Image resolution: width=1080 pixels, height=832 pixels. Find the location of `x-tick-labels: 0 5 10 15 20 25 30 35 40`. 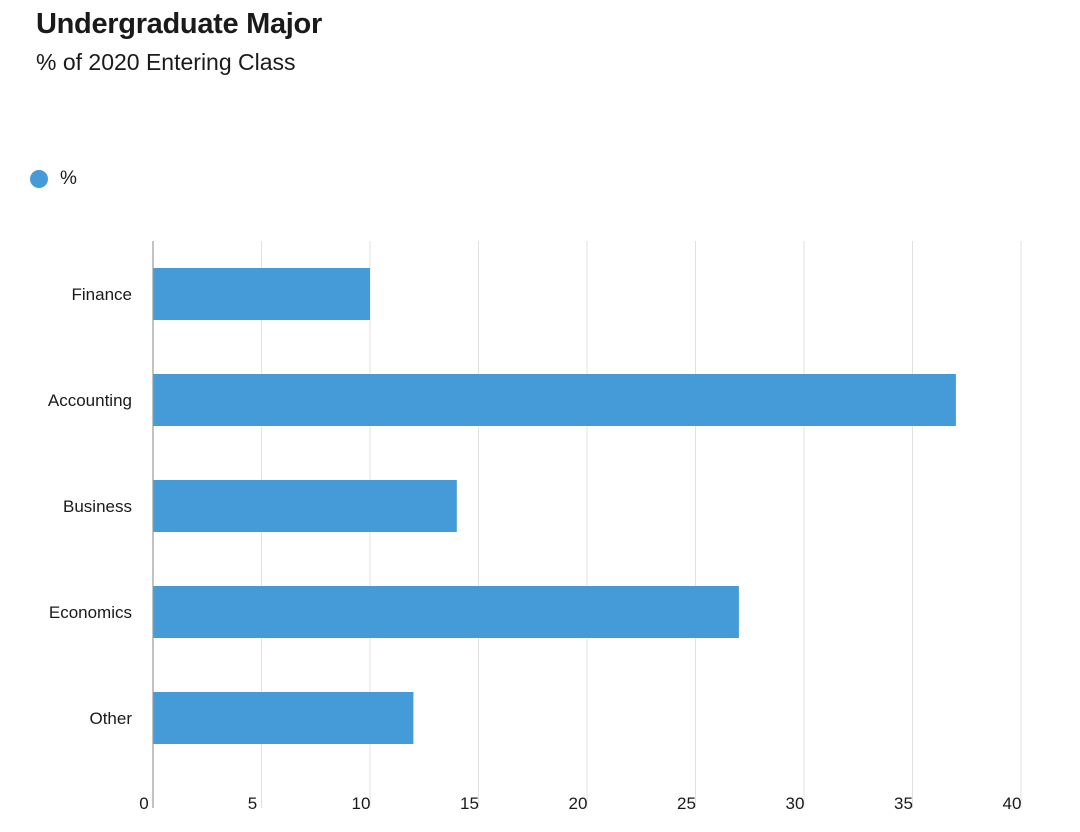

x-tick-labels: 0 5 10 15 20 25 30 35 40 is located at coordinates (580, 803).